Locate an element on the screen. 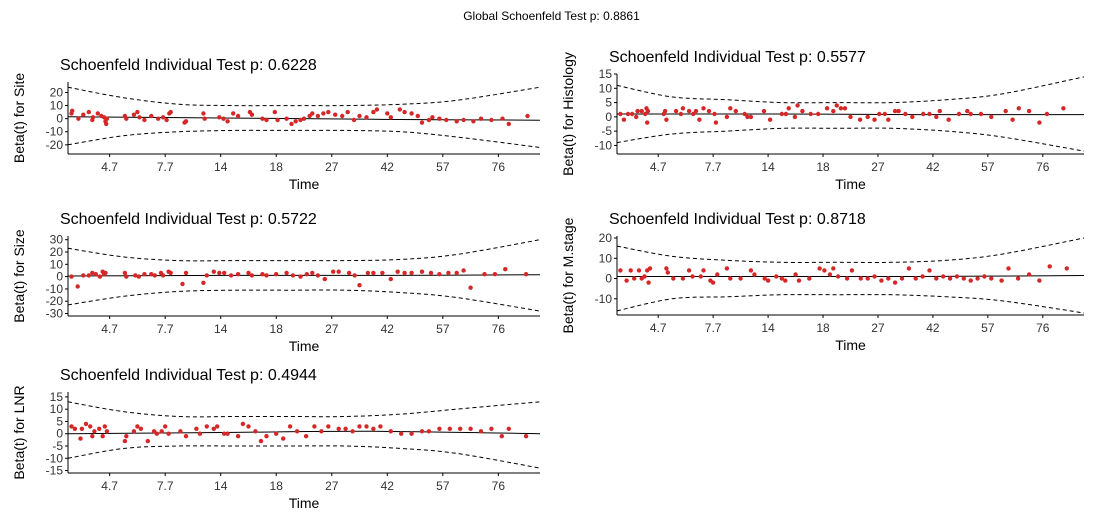  x-tick-label: 7.7 is located at coordinates (165, 329).